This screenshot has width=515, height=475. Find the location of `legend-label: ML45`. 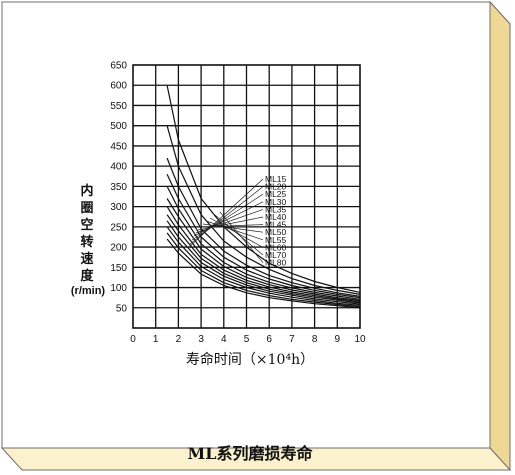

legend-label: ML45 is located at coordinates (276, 225).